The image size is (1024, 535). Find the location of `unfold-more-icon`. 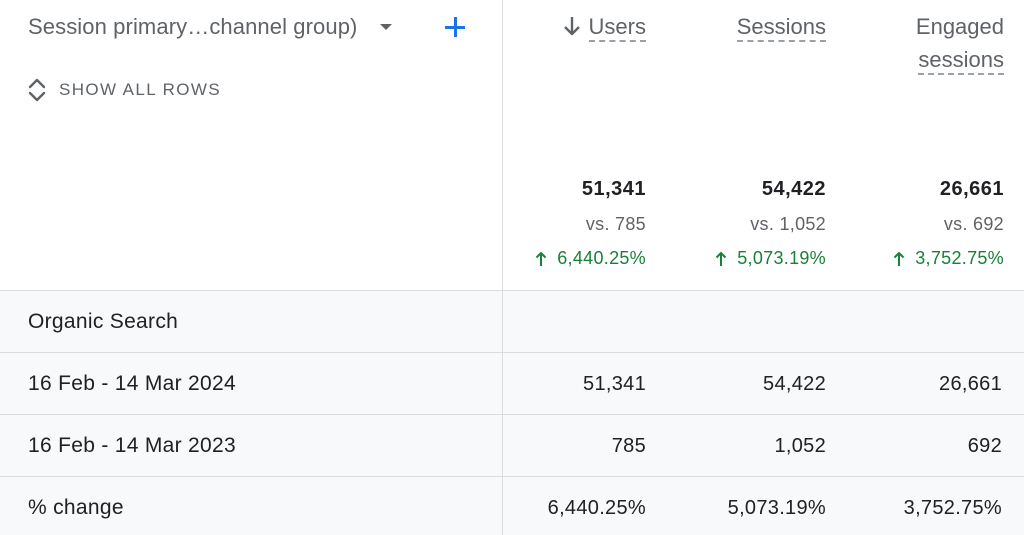

unfold-more-icon is located at coordinates (37, 90).